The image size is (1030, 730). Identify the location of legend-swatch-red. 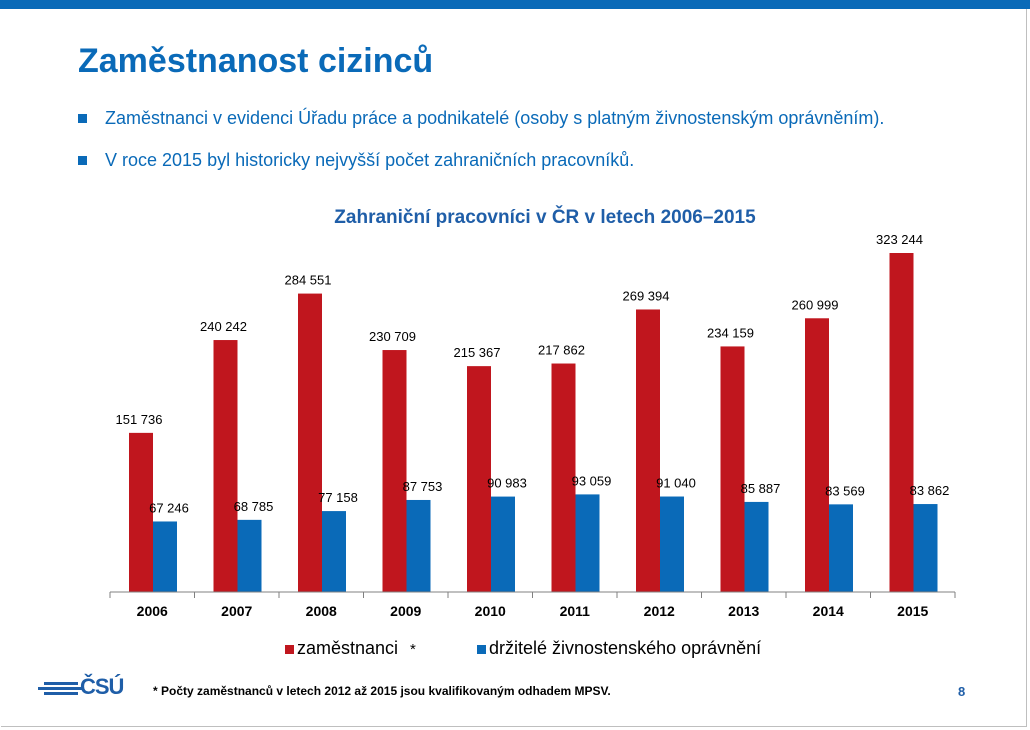
(289, 649).